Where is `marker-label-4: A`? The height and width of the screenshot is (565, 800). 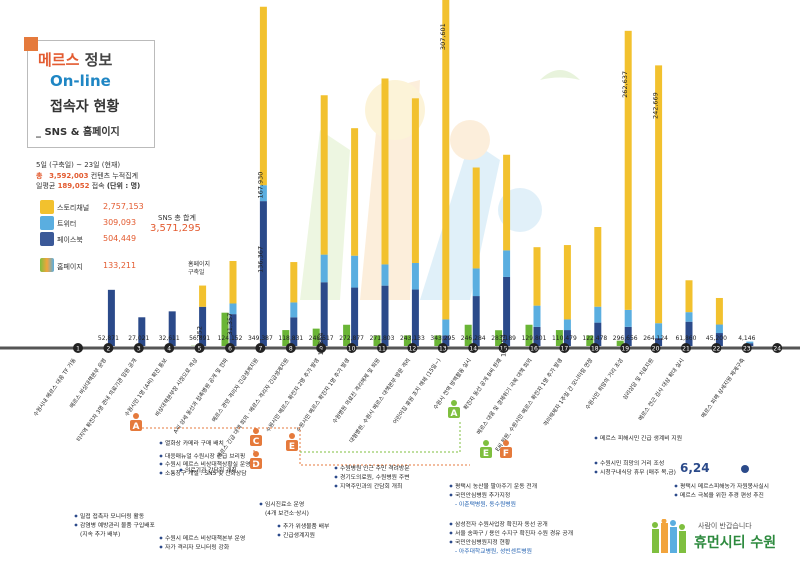
marker-label-4: A is located at coordinates (454, 414).